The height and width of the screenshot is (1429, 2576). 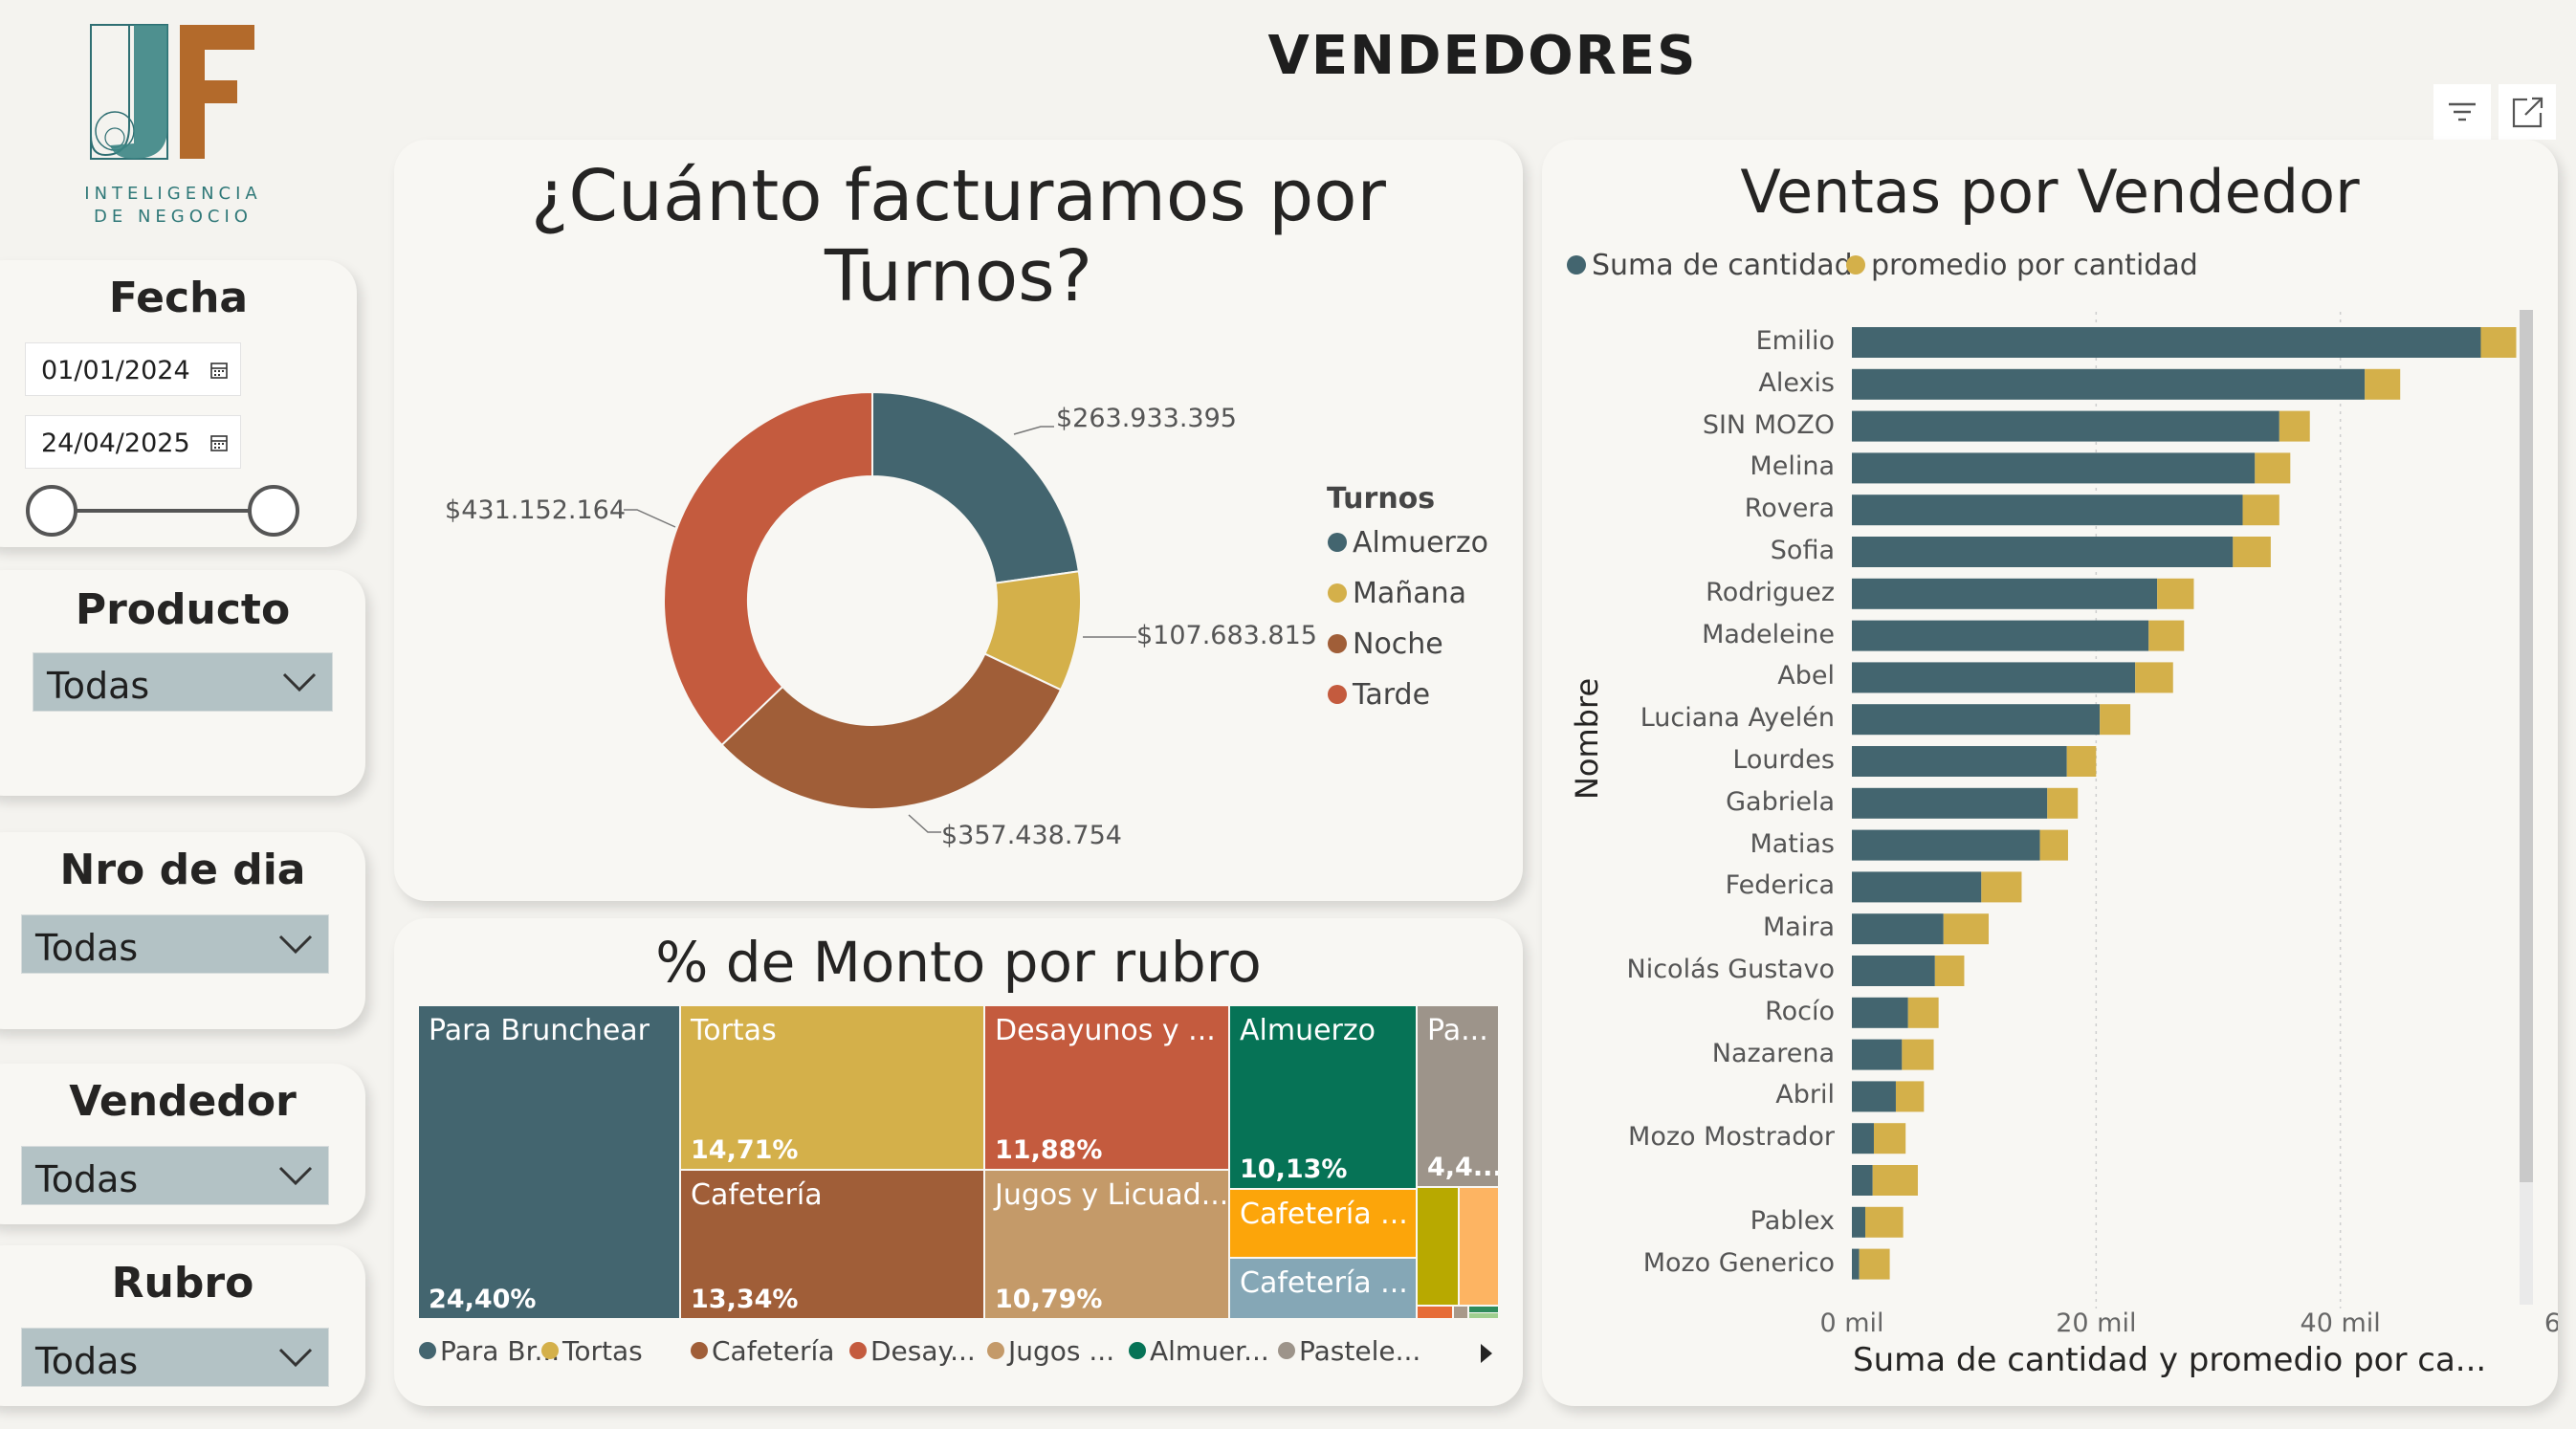 What do you see at coordinates (768, 568) in the screenshot?
I see `donut-slice-tarde` at bounding box center [768, 568].